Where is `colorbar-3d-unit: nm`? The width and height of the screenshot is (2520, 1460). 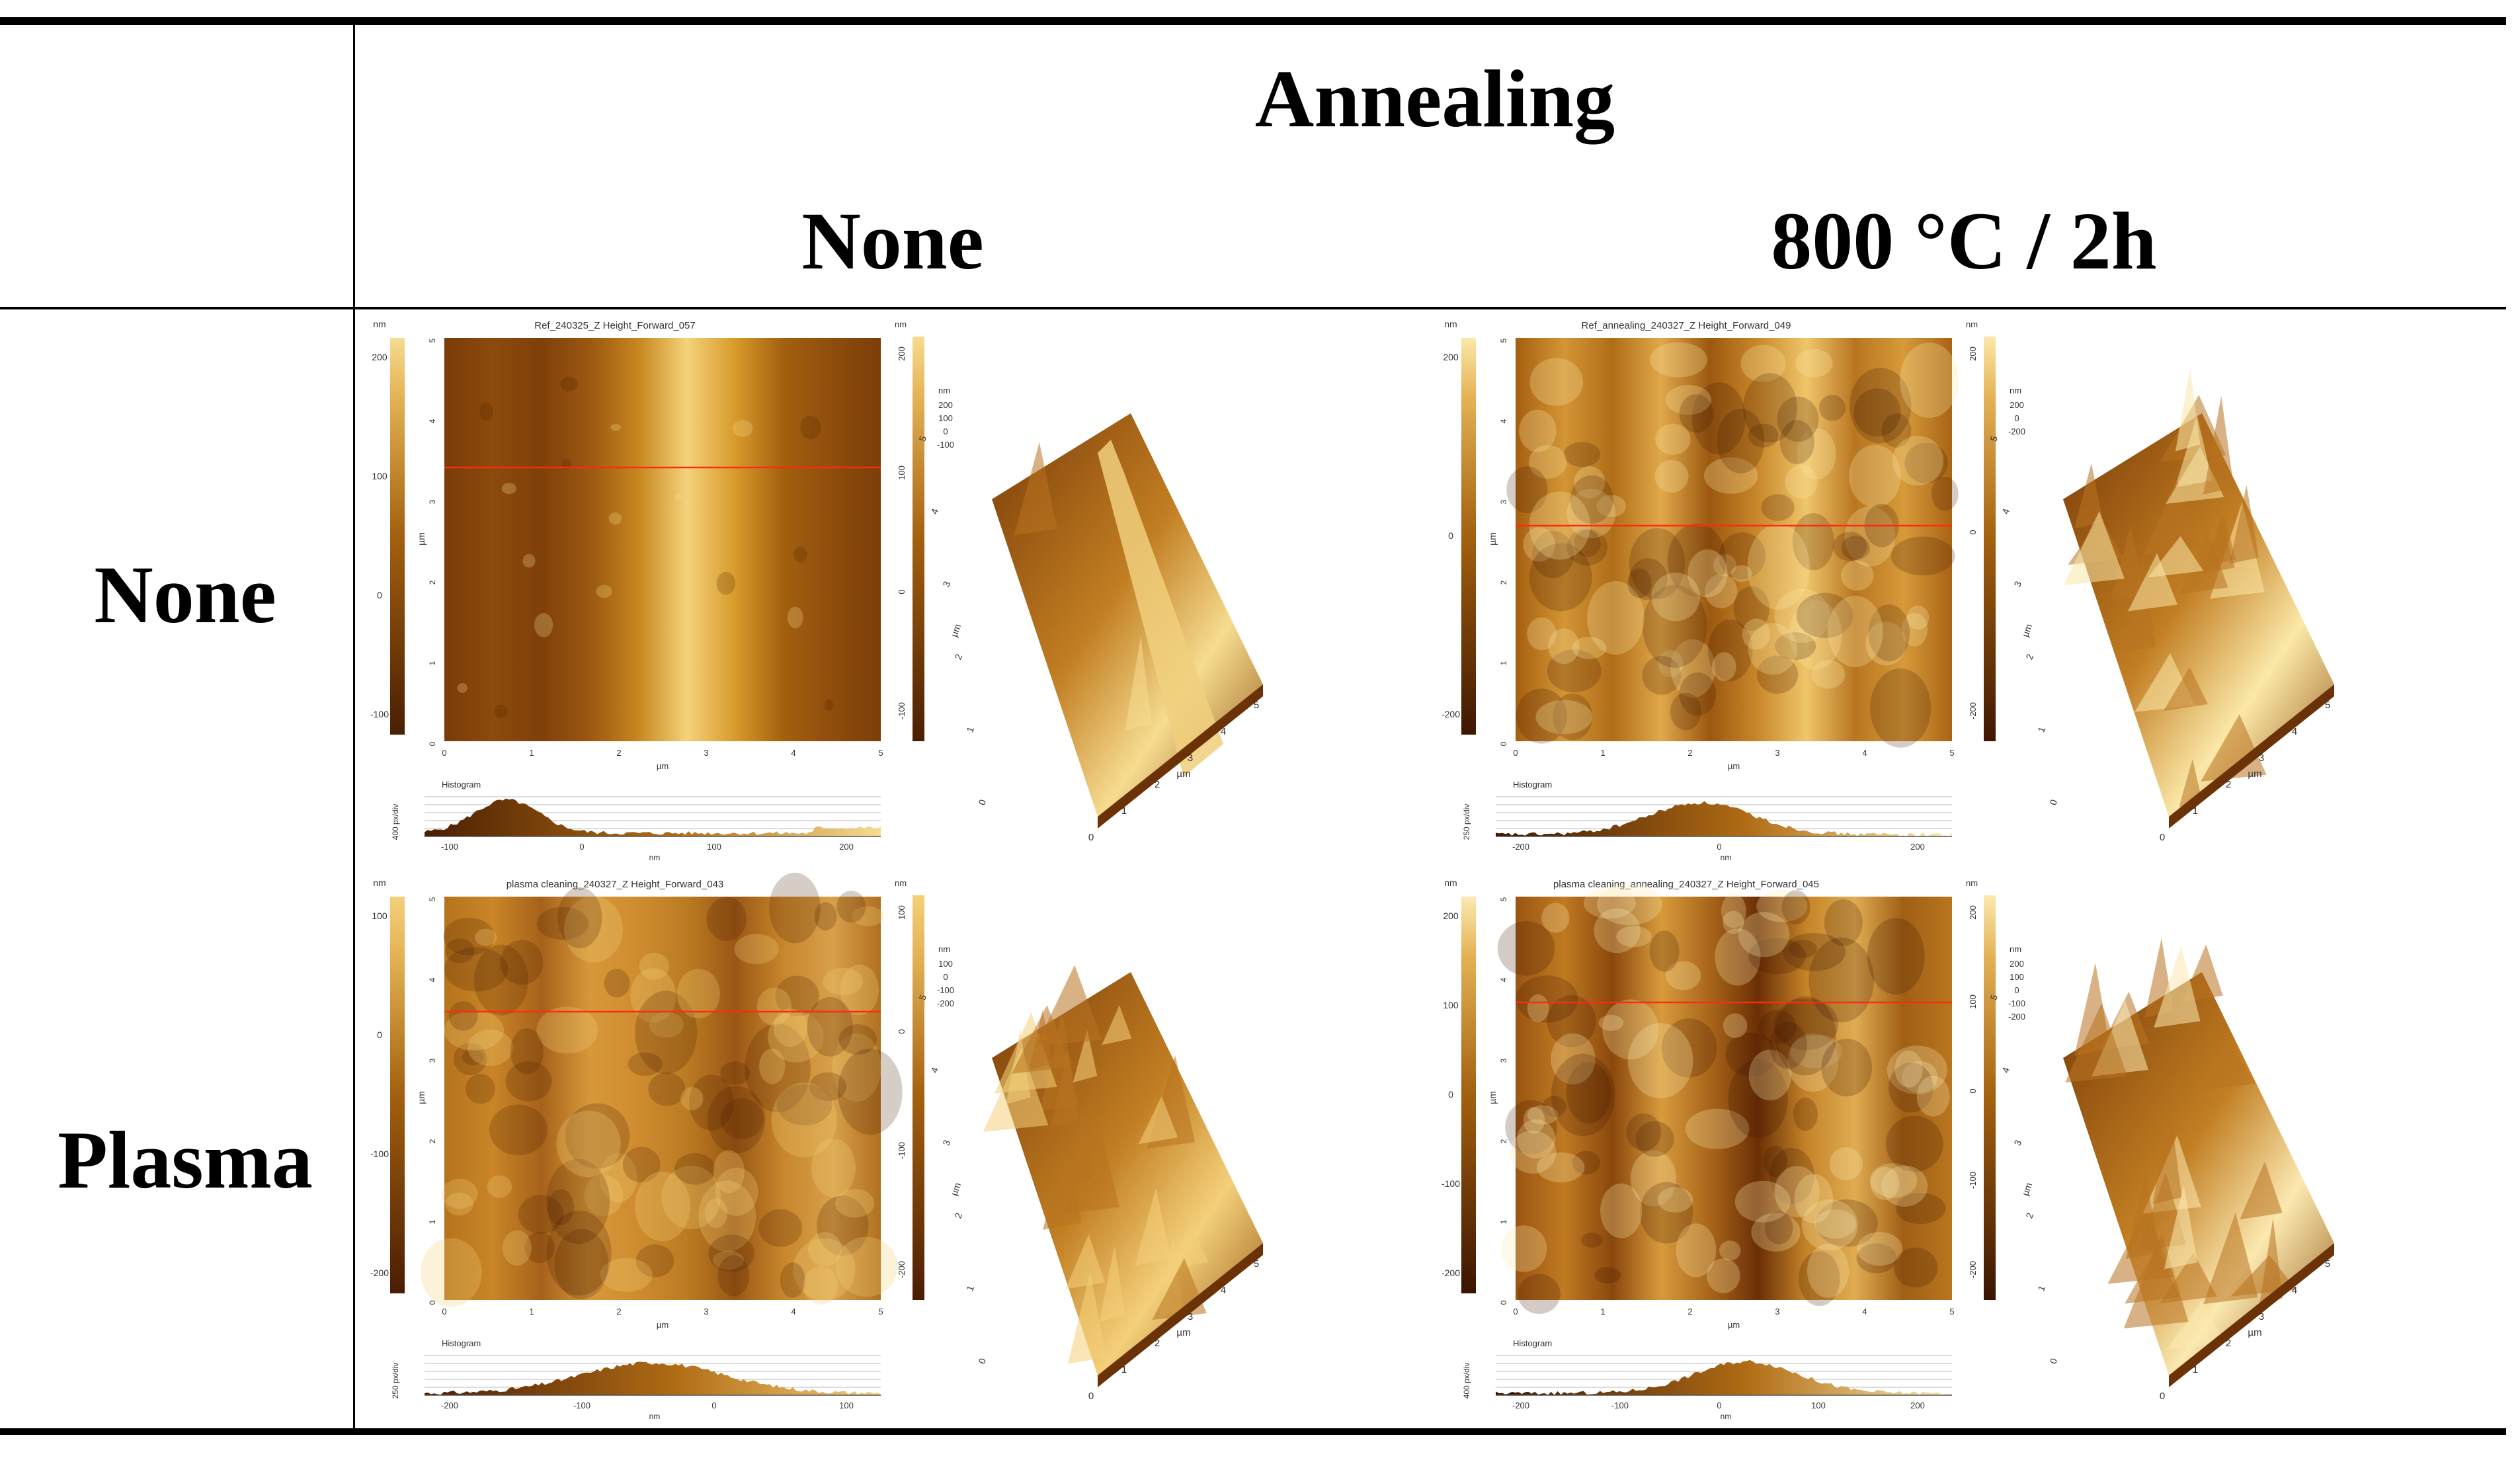
colorbar-3d-unit: nm is located at coordinates (1972, 883).